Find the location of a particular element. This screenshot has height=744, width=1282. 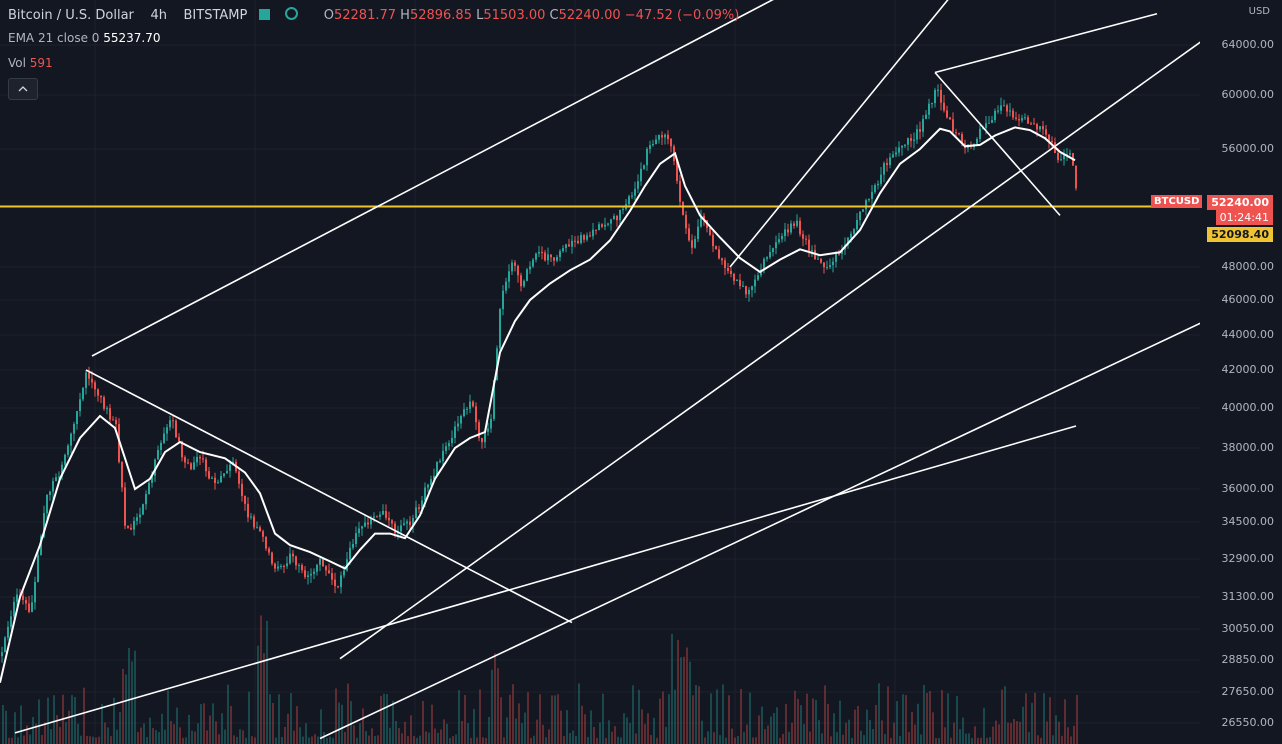

interval-label: 4h is located at coordinates (158, 15).